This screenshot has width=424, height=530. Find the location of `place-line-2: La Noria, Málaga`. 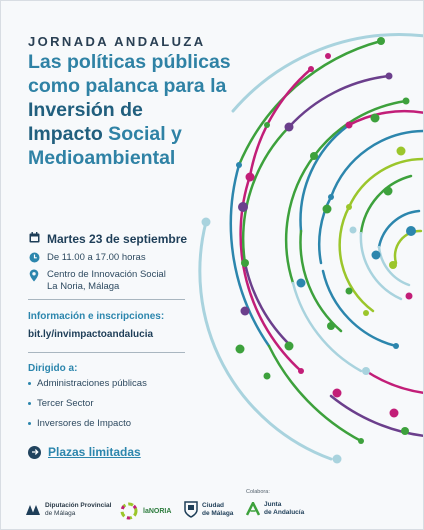

place-line-2: La Noria, Málaga is located at coordinates (83, 286).